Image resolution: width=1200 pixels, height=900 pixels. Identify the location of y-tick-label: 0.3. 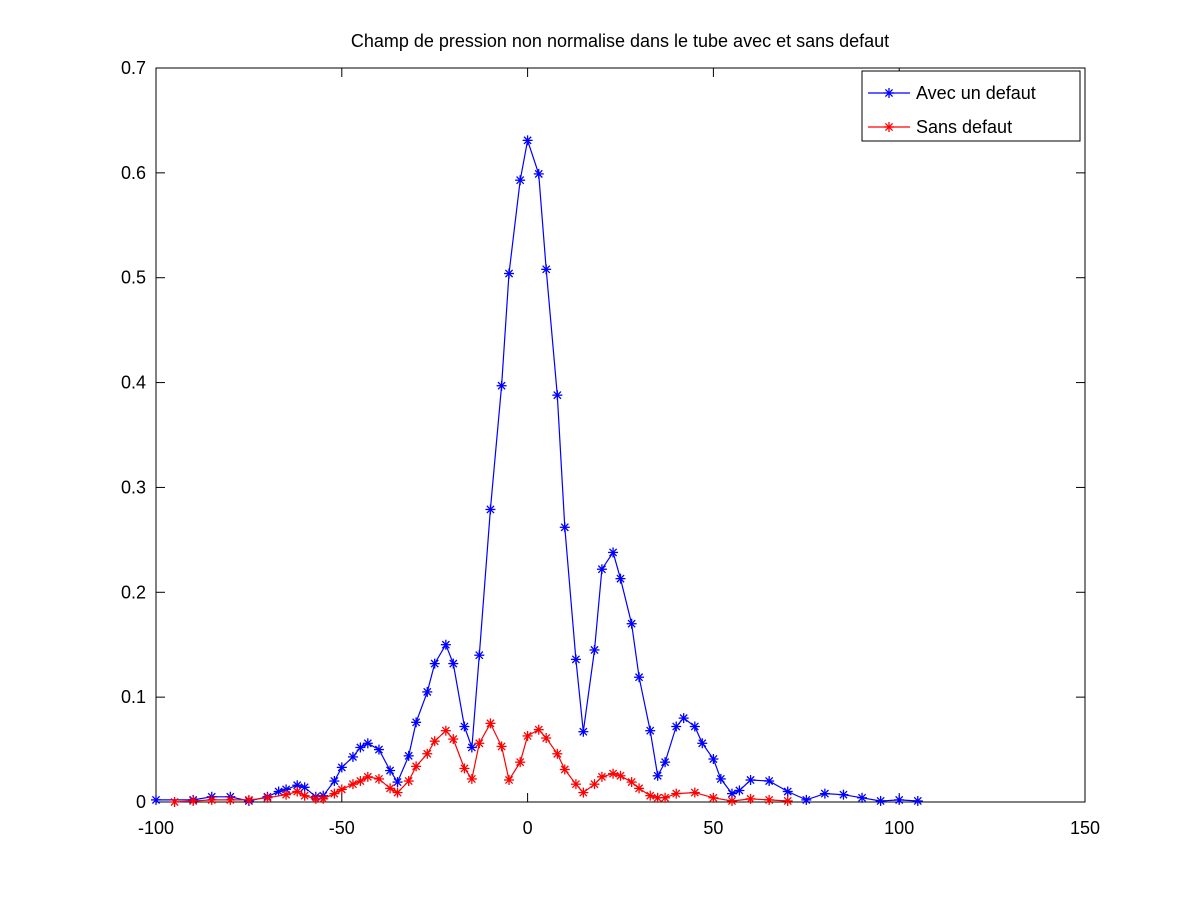
(133, 487).